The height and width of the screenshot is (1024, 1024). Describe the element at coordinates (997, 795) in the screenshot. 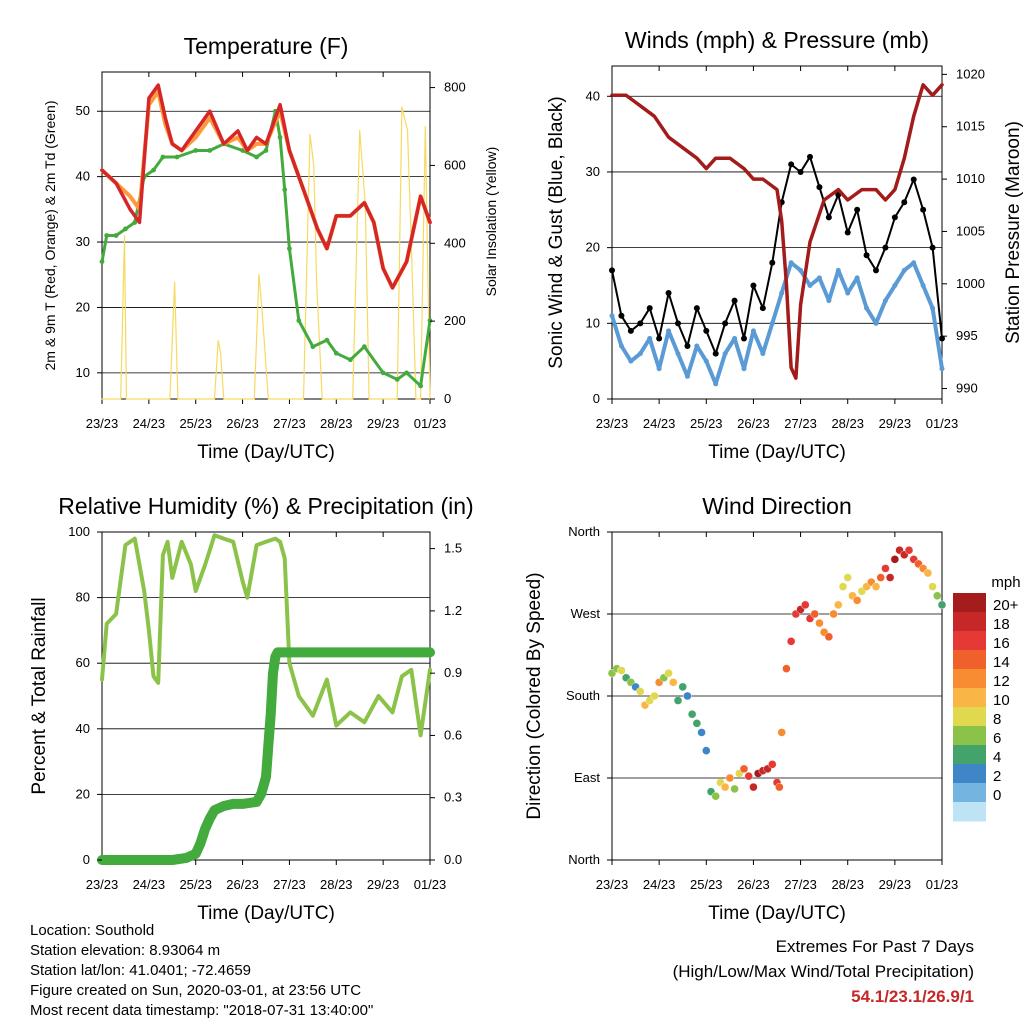

I see `colorbar-label: 0` at that location.